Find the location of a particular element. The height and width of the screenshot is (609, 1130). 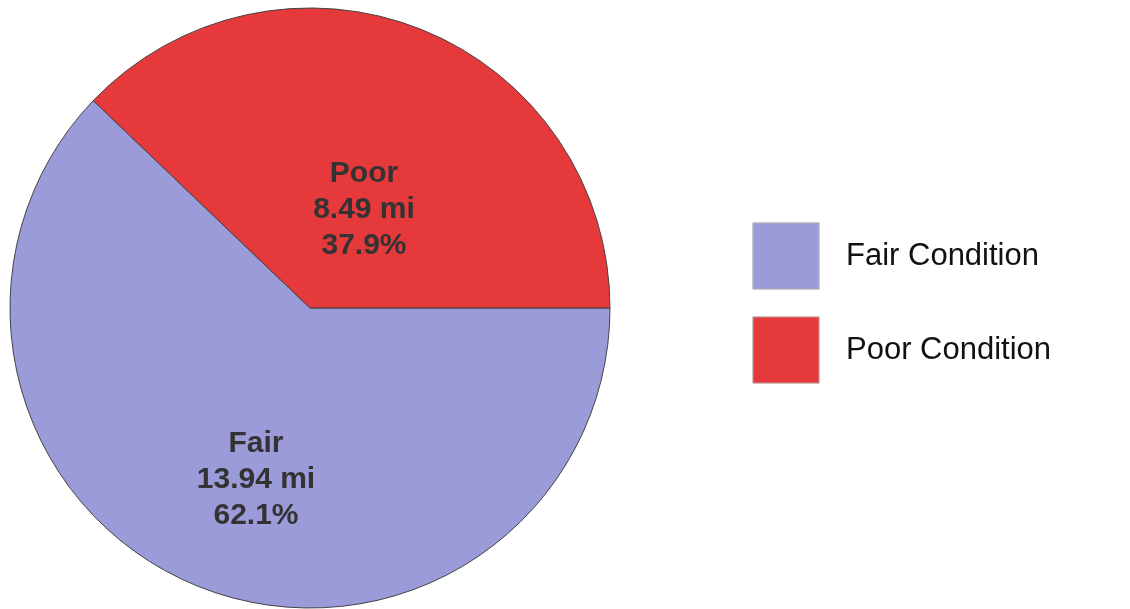

legend-label: Poor Condition is located at coordinates (949, 348).